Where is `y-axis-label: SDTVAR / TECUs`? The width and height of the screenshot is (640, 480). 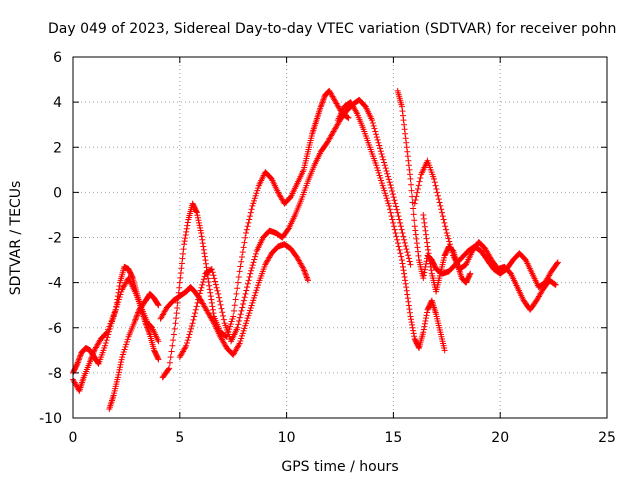 y-axis-label: SDTVAR / TECUs is located at coordinates (16, 238).